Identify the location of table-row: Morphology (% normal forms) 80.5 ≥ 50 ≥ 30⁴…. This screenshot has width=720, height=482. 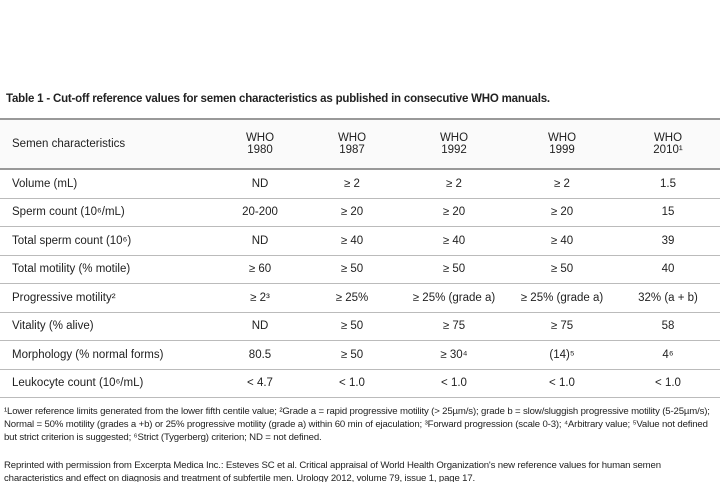
(360, 355).